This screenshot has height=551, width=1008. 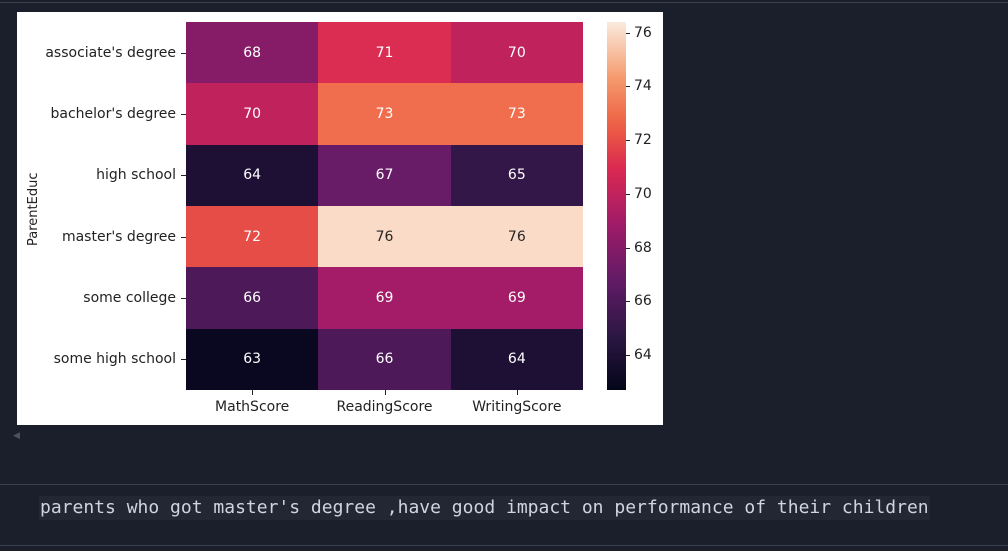 I want to click on heatmap-cell: 68, so click(x=252, y=53).